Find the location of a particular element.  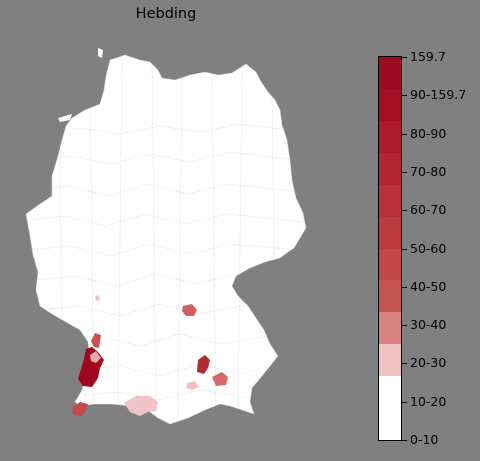

colorbar-tick-label: 10-20 is located at coordinates (428, 401).